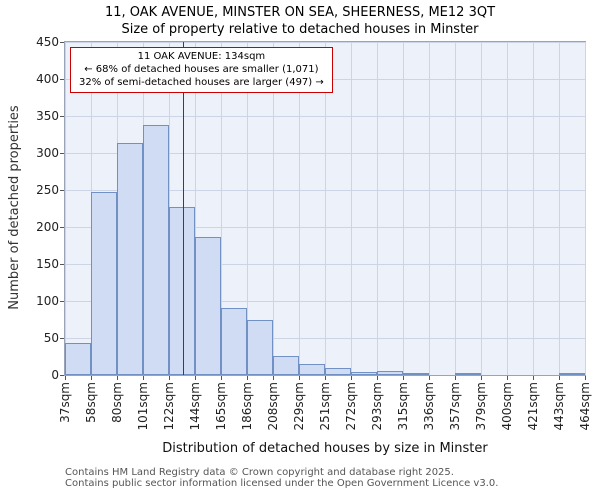  Describe the element at coordinates (47, 190) in the screenshot. I see `y-tick-label: 250` at that location.